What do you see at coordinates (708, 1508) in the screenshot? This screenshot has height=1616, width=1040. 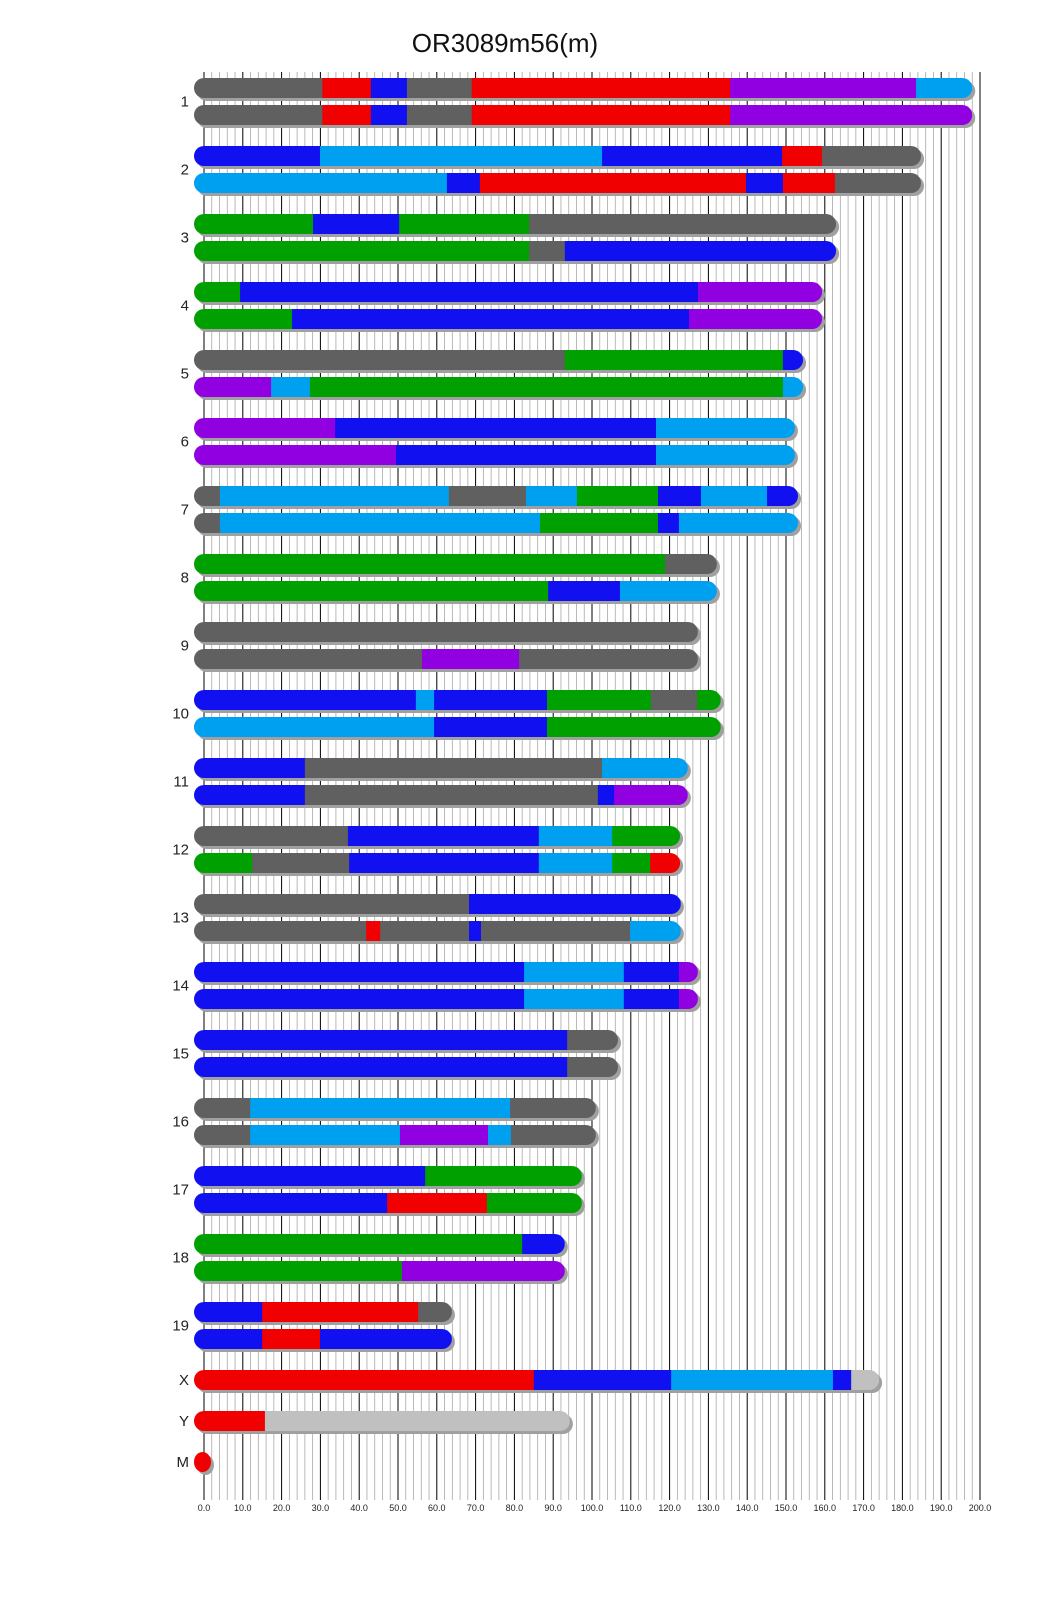 I see `x-tick-label: 130.0` at bounding box center [708, 1508].